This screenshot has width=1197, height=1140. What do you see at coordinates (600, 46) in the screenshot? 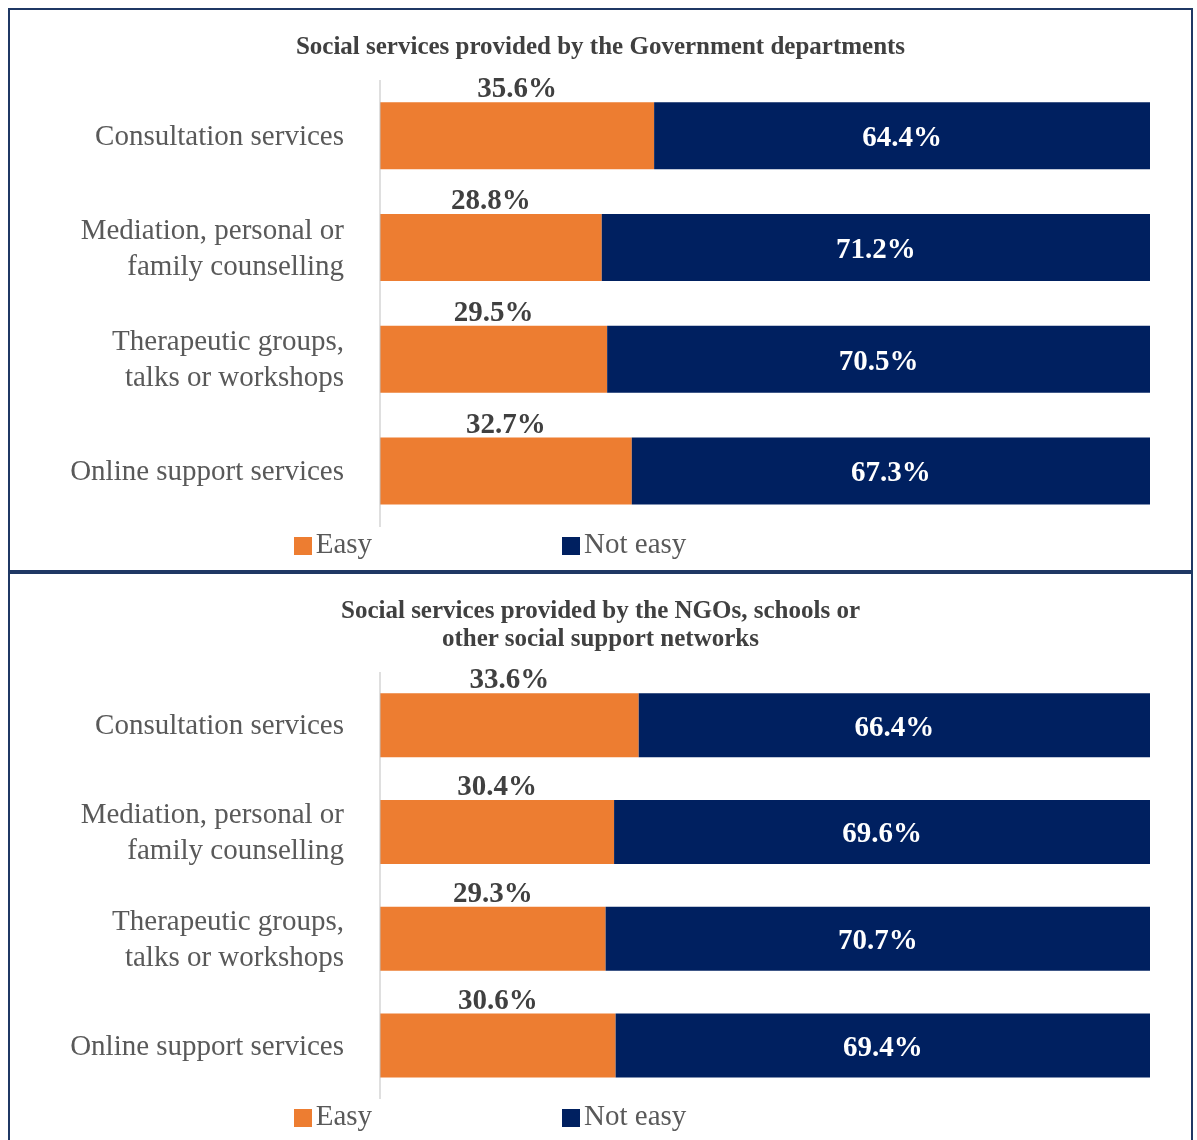
I see `chart-title: Social services provided by the Government departments` at bounding box center [600, 46].